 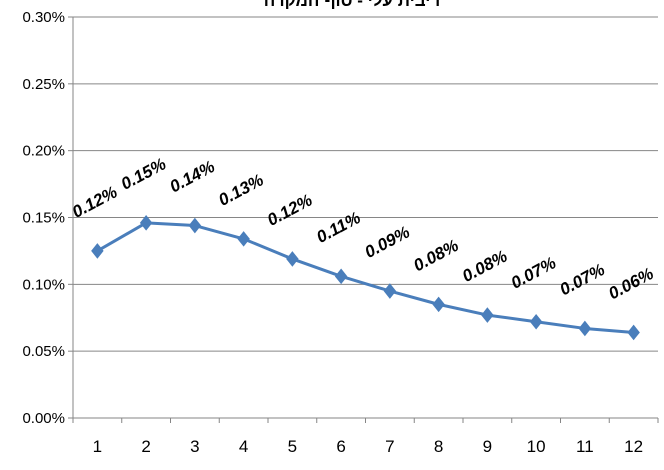 I want to click on data-label: 0.11%, so click(x=338, y=227).